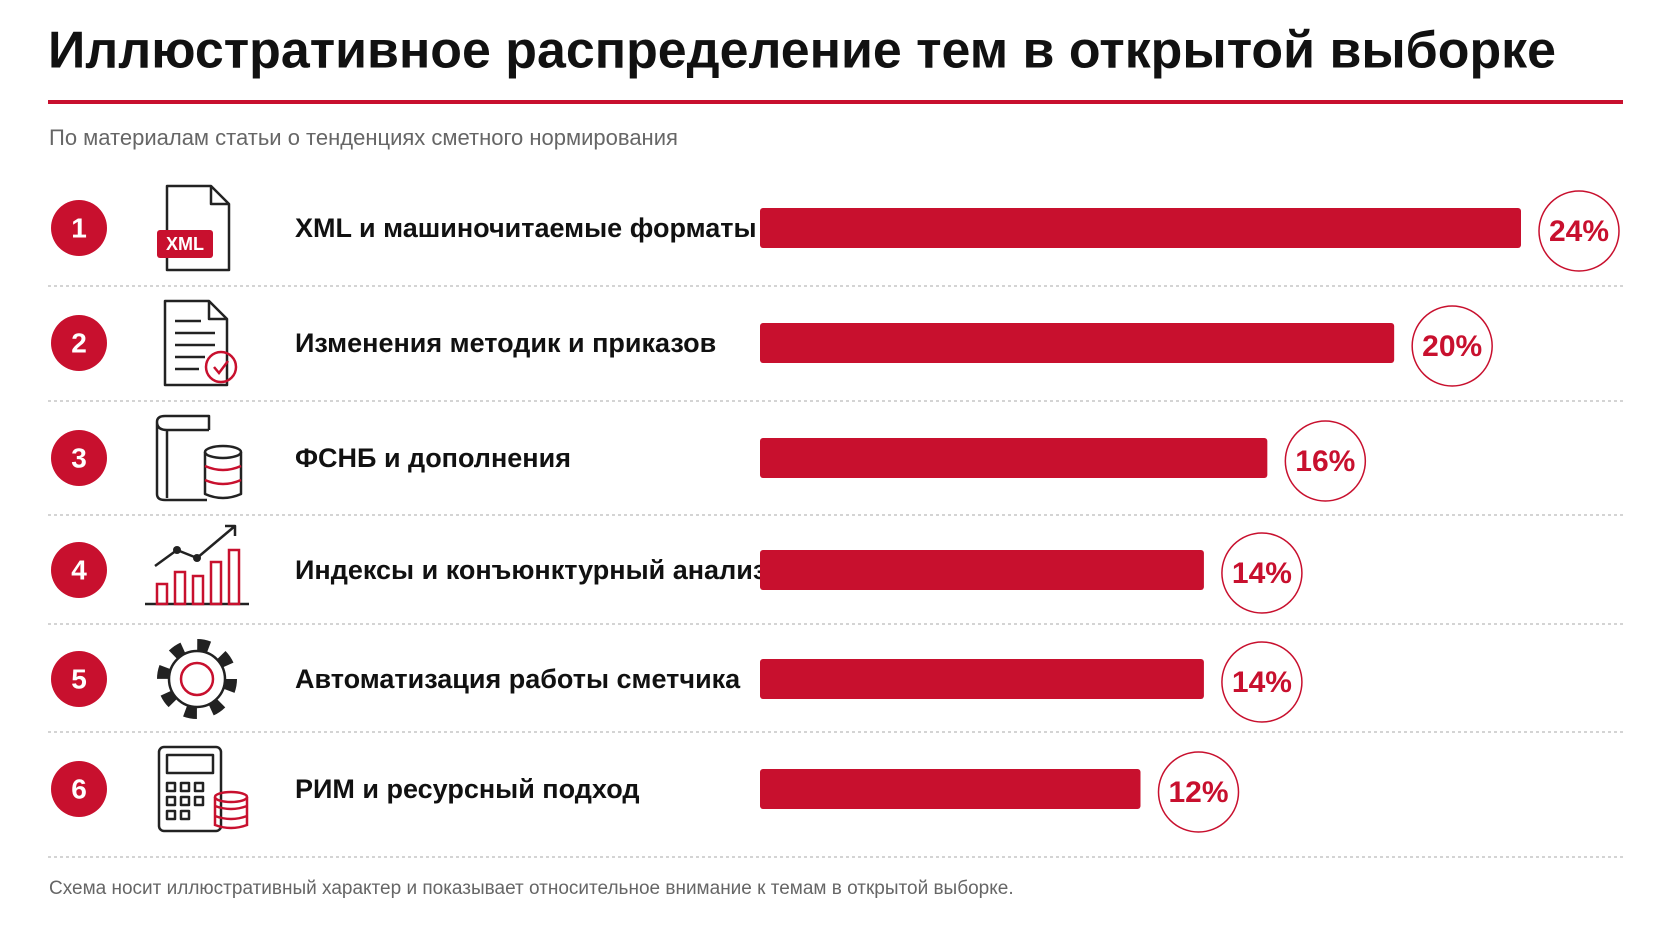 Image resolution: width=1672 pixels, height=941 pixels. I want to click on icon-document-check, so click(200, 343).